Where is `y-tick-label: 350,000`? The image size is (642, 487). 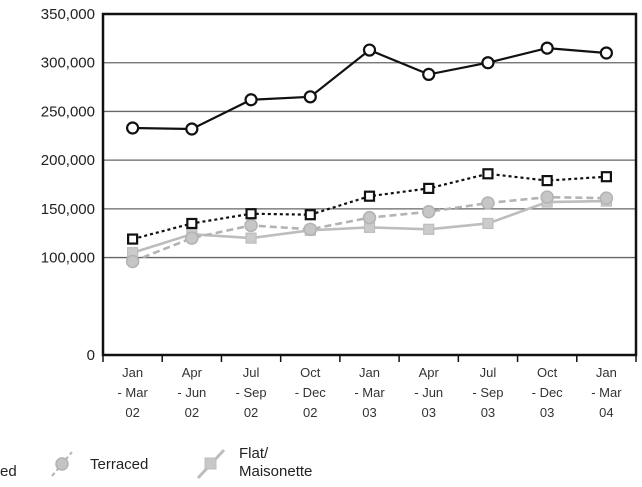 y-tick-label: 350,000 is located at coordinates (68, 14).